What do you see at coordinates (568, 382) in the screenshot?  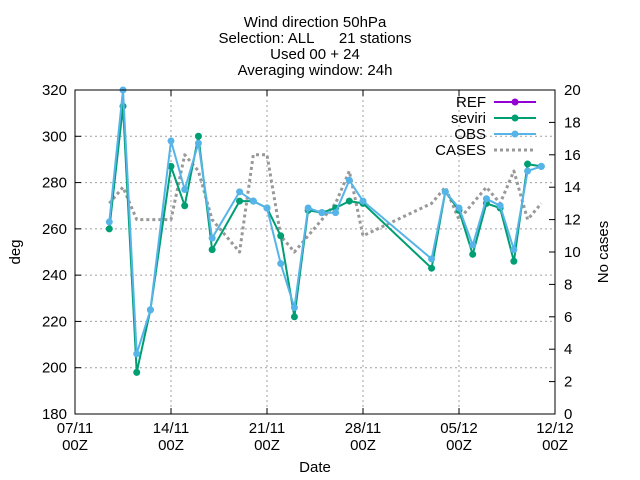 I see `y2-tick-label: 2` at bounding box center [568, 382].